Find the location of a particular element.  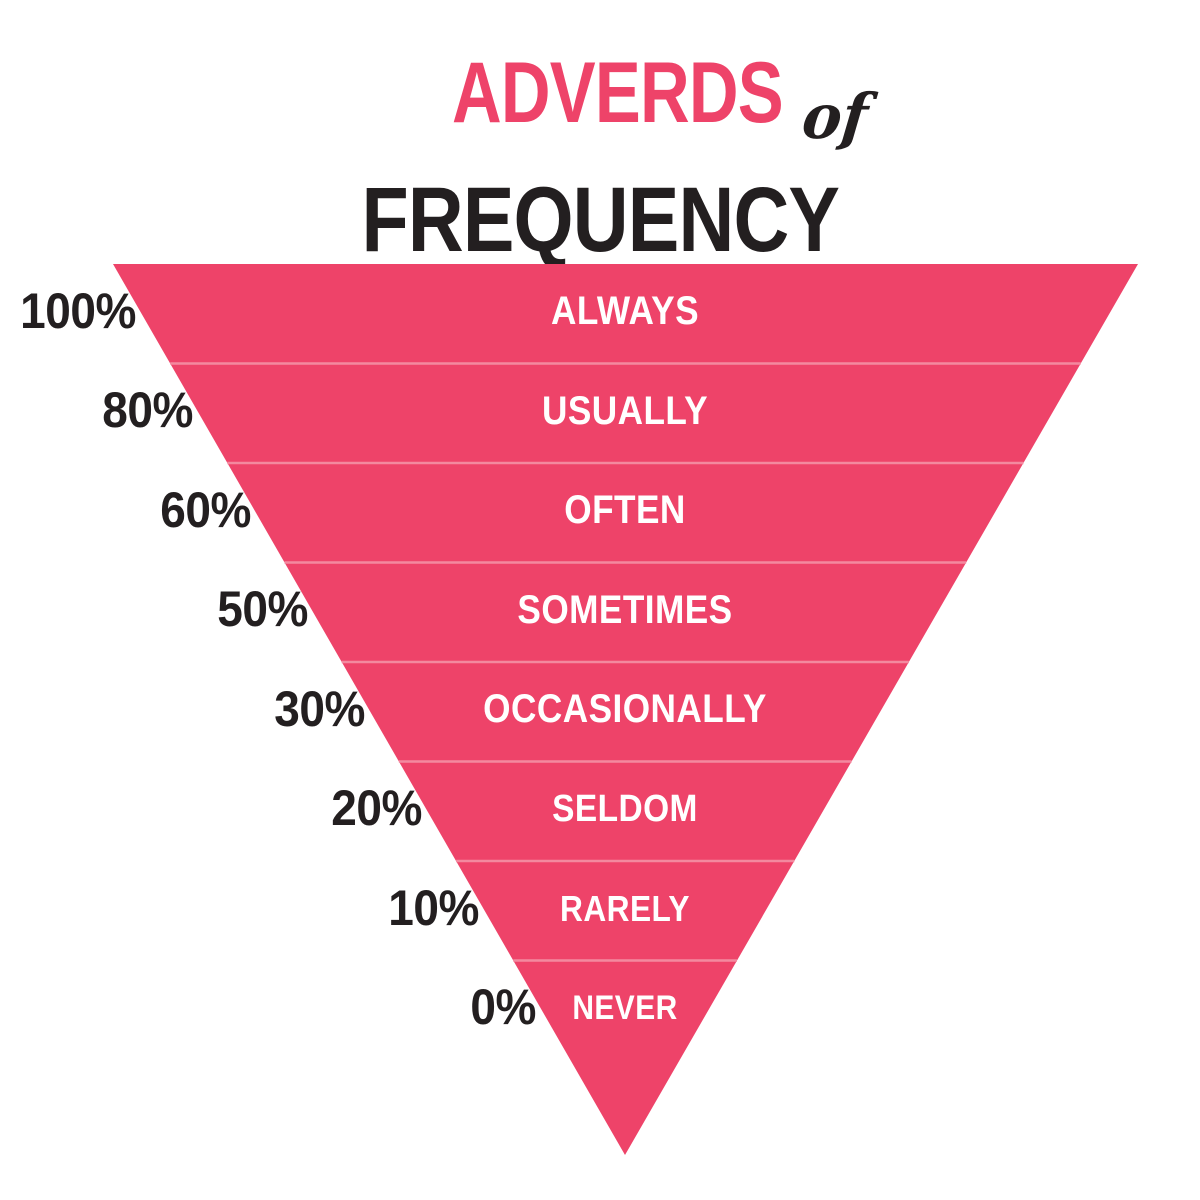

percent-label-0: 0% is located at coordinates (503, 1007).